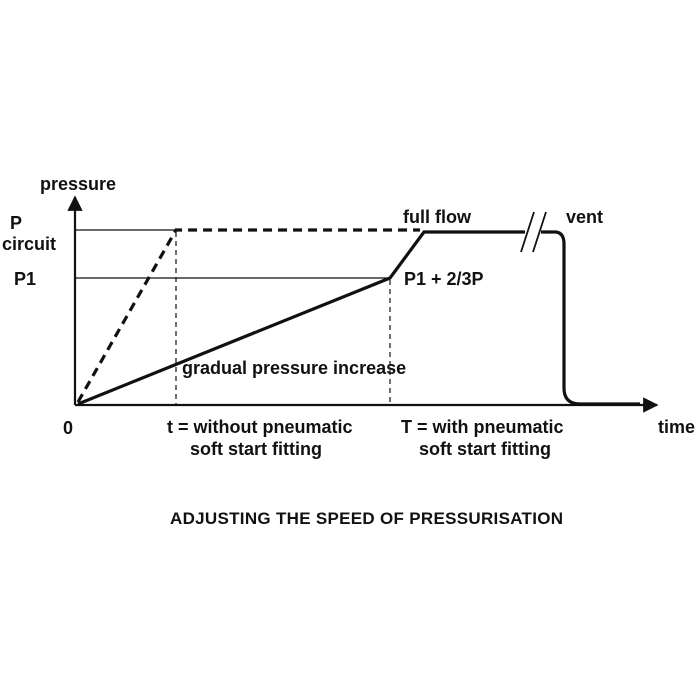  I want to click on t-label-line2: soft start fitting, so click(256, 449).